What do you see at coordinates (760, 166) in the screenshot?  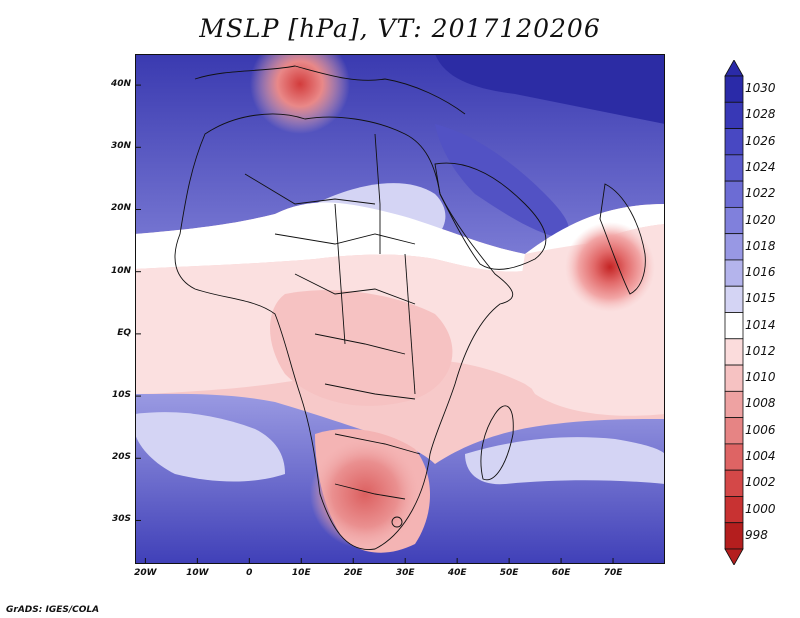 I see `colorbar-level-label: 1024` at bounding box center [760, 166].